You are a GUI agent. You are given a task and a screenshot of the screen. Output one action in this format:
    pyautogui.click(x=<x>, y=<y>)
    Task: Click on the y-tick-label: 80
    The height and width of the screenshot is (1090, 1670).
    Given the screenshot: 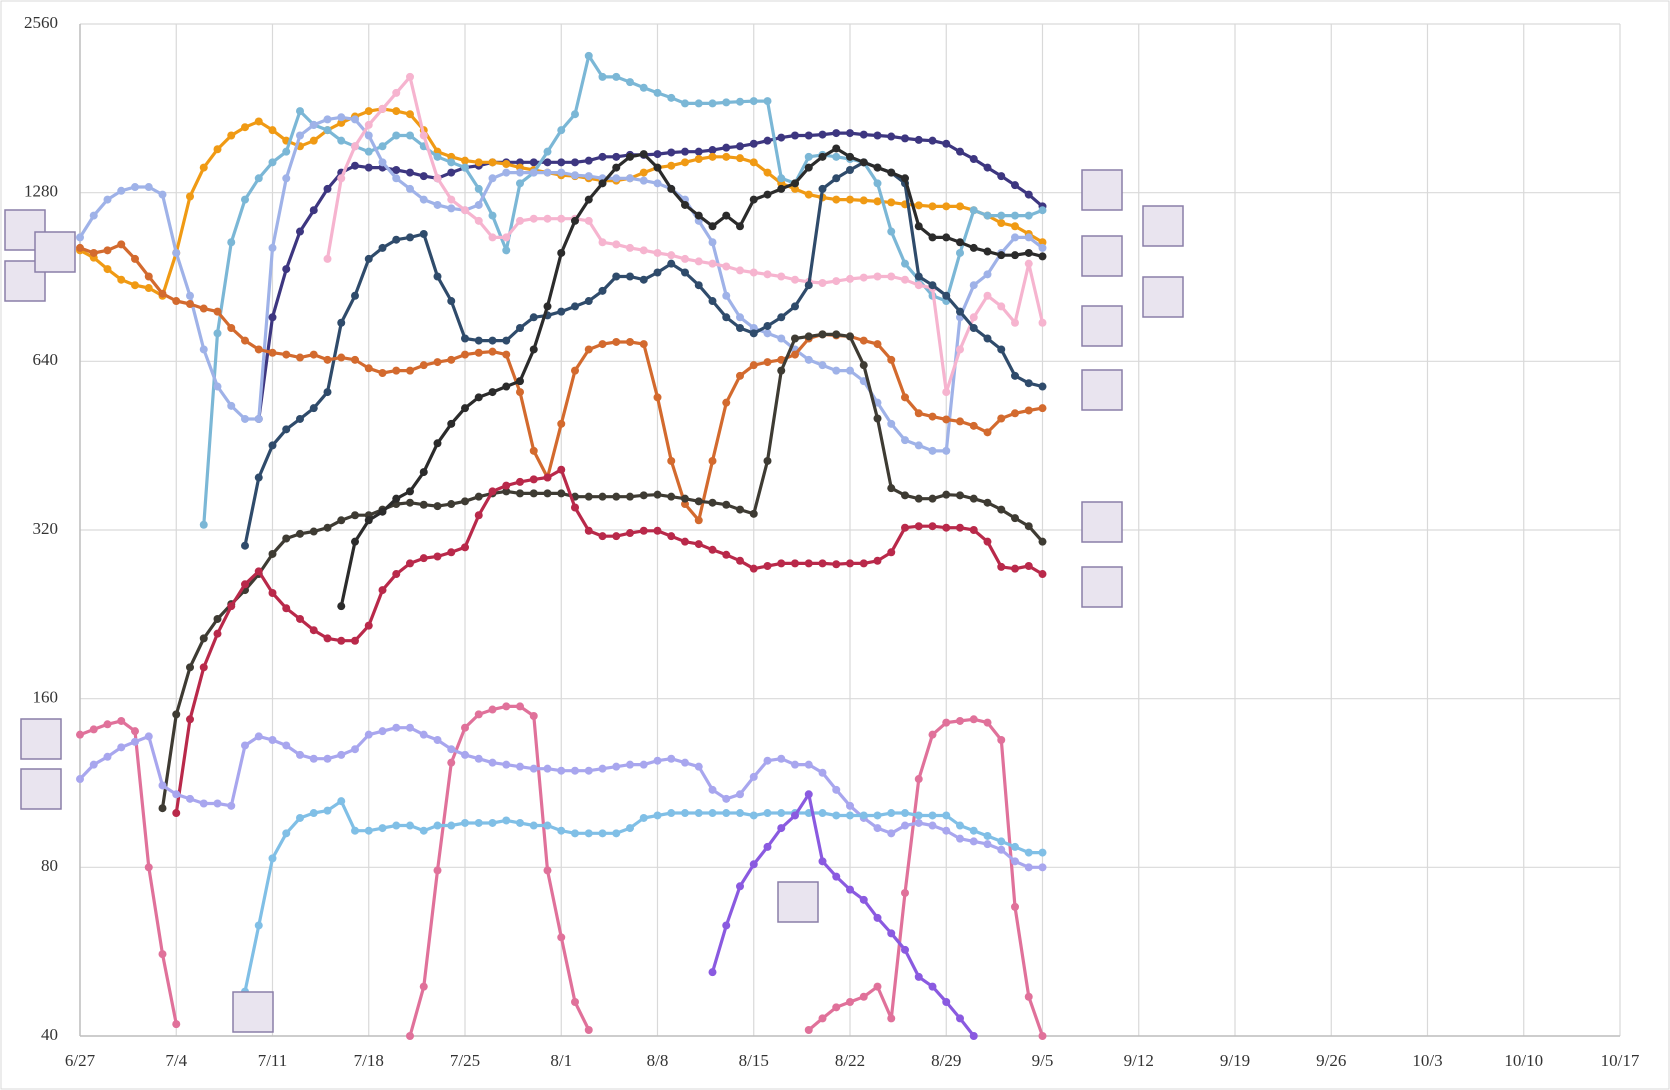 What is the action you would take?
    pyautogui.click(x=49, y=865)
    